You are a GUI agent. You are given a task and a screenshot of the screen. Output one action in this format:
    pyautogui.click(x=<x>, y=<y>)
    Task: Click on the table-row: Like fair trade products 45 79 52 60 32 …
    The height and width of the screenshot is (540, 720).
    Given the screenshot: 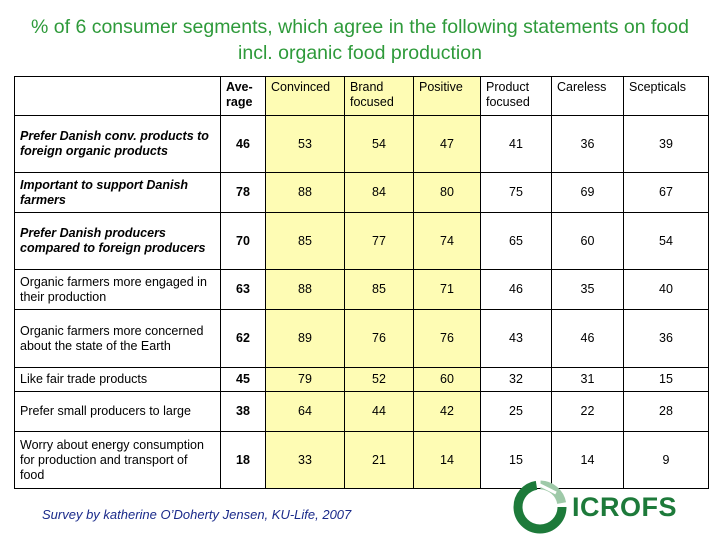 What is the action you would take?
    pyautogui.click(x=361, y=379)
    